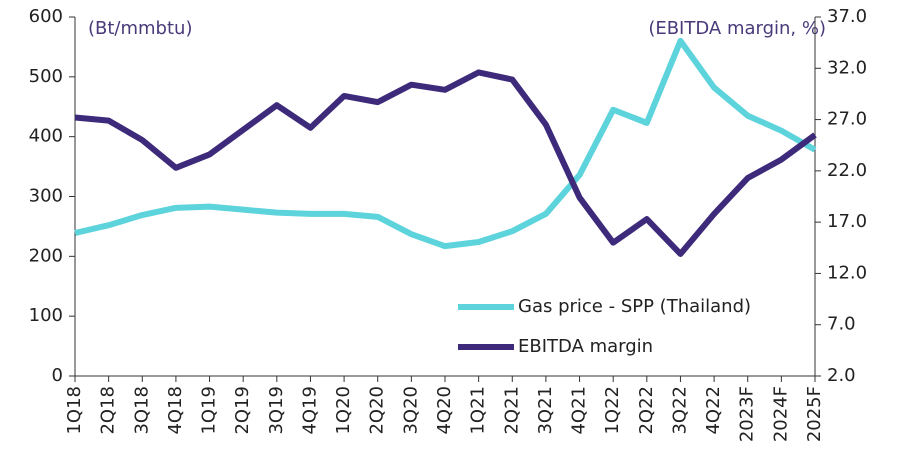 Image resolution: width=901 pixels, height=463 pixels. I want to click on x-tick-label: 2024F, so click(780, 414).